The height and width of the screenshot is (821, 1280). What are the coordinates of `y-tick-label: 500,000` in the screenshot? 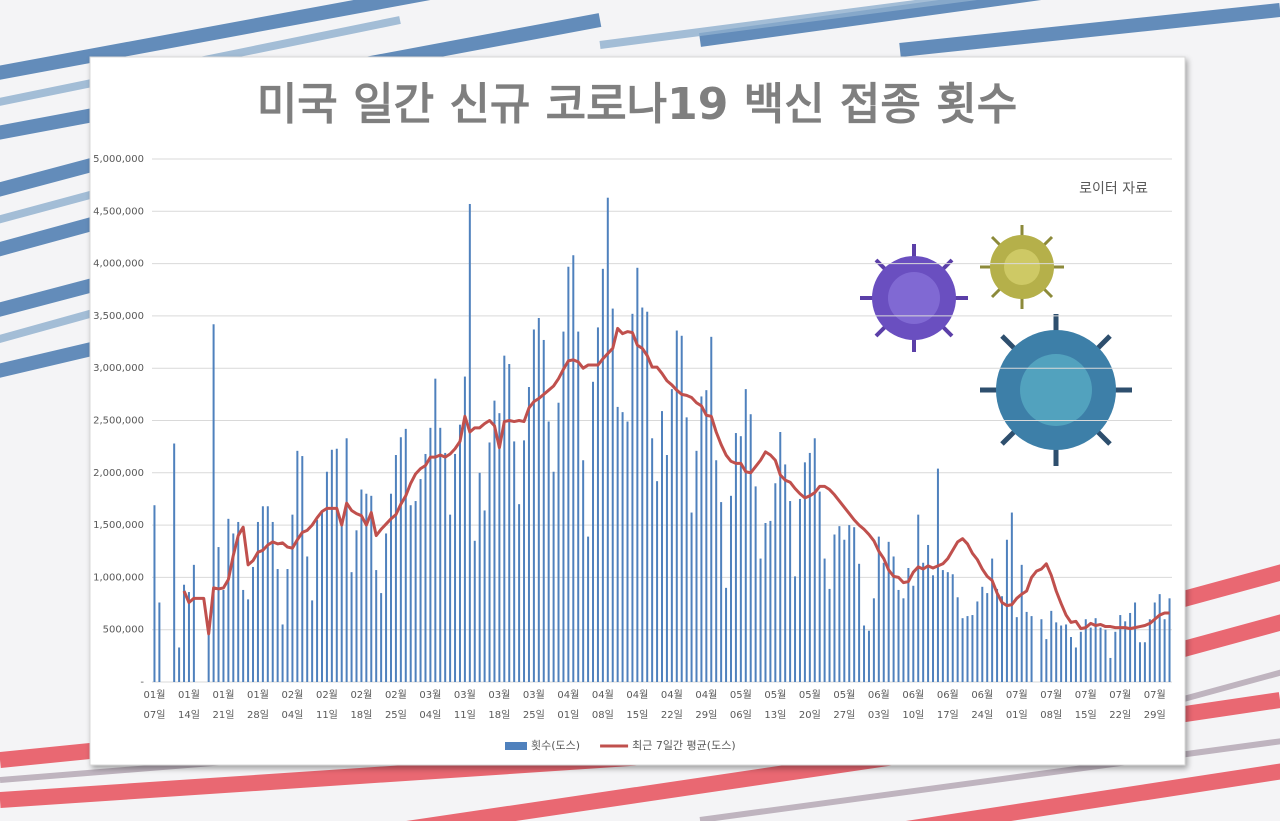 It's located at (123, 630).